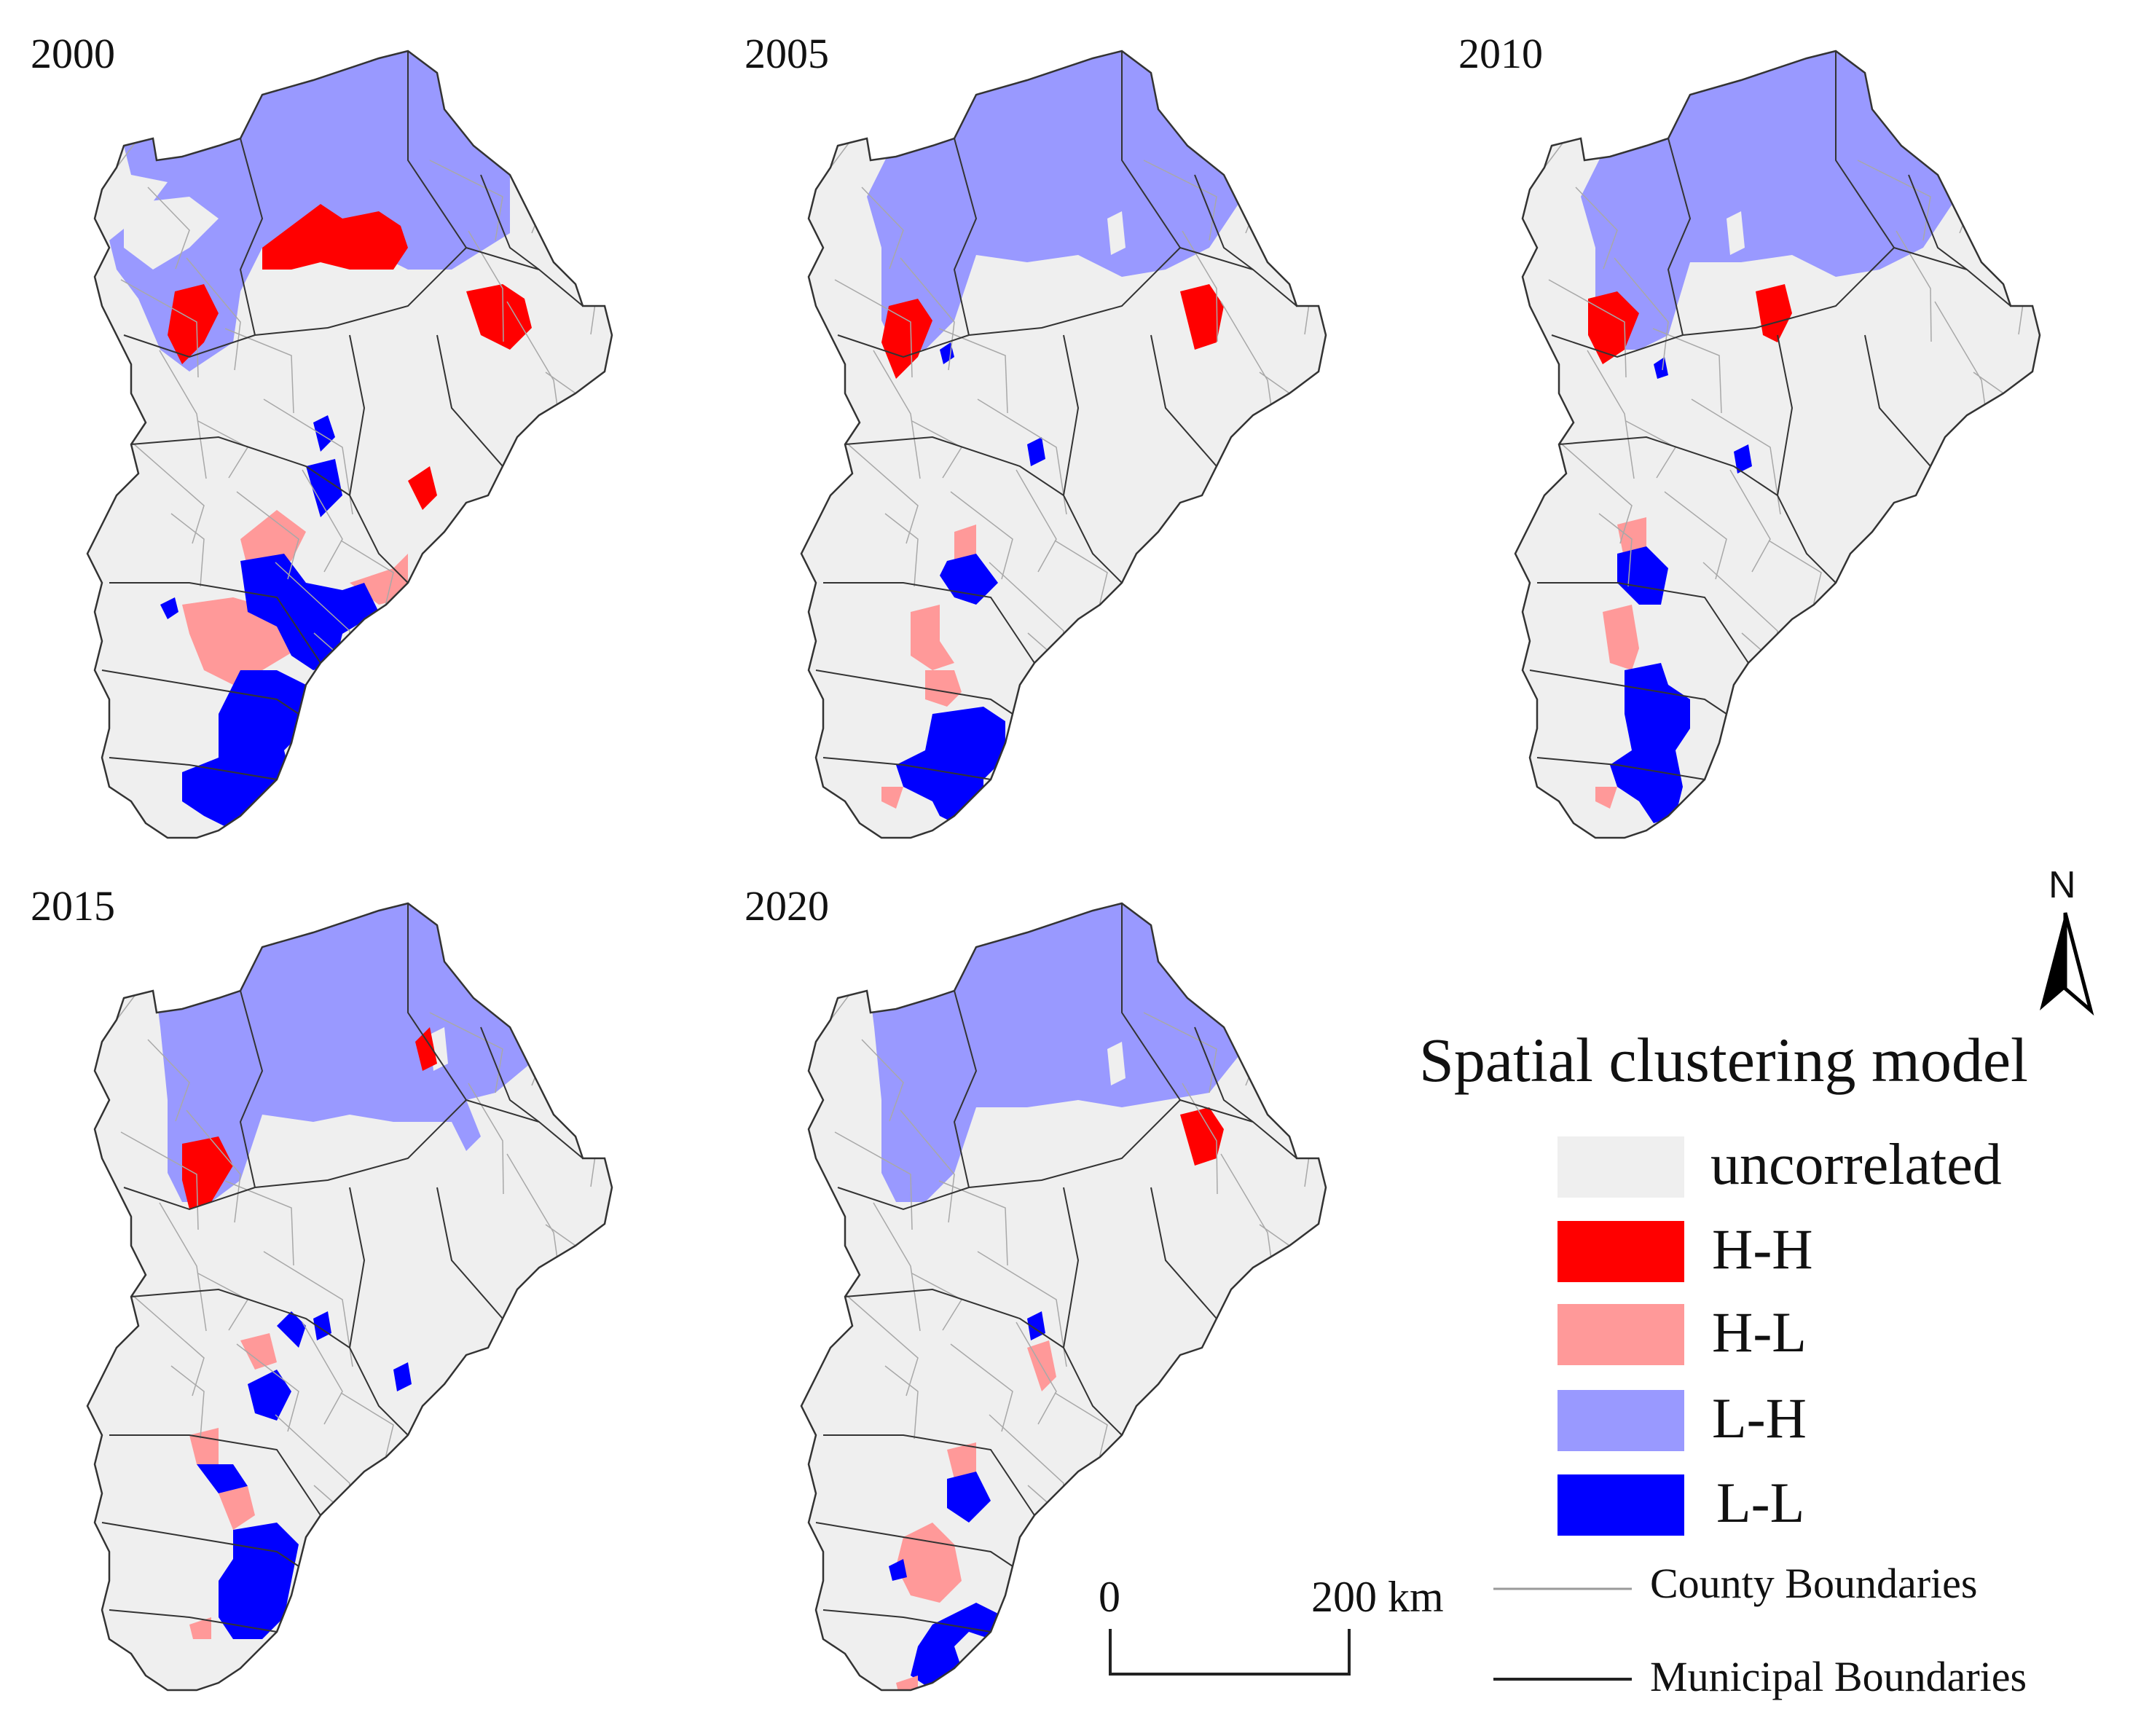 Image resolution: width=2133 pixels, height=1736 pixels. I want to click on scale-end-label: 200 km, so click(1377, 1597).